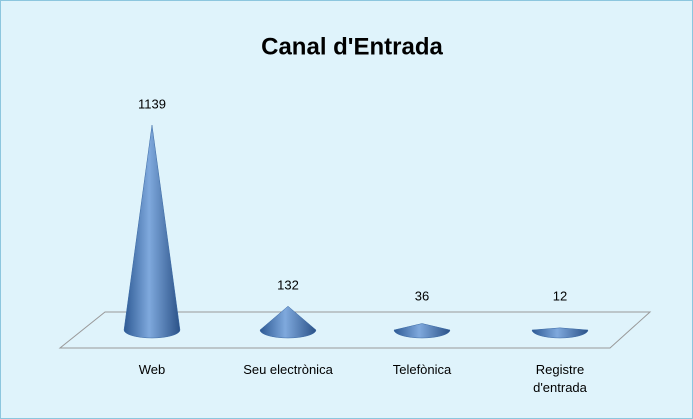 The image size is (693, 419). Describe the element at coordinates (422, 369) in the screenshot. I see `x-tick-label: Telefònica` at that location.